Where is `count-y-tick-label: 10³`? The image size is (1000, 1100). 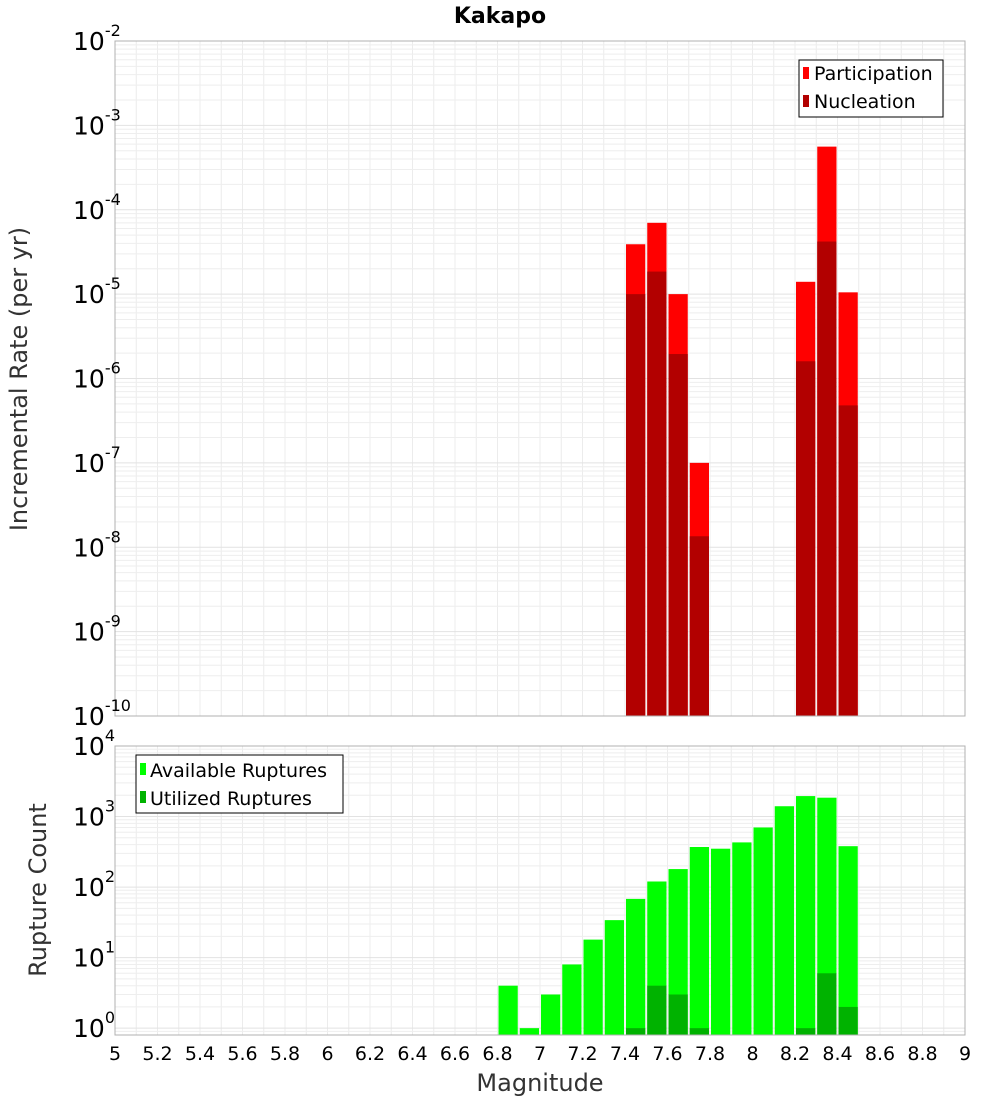
count-y-tick-label: 10³ is located at coordinates (94, 814).